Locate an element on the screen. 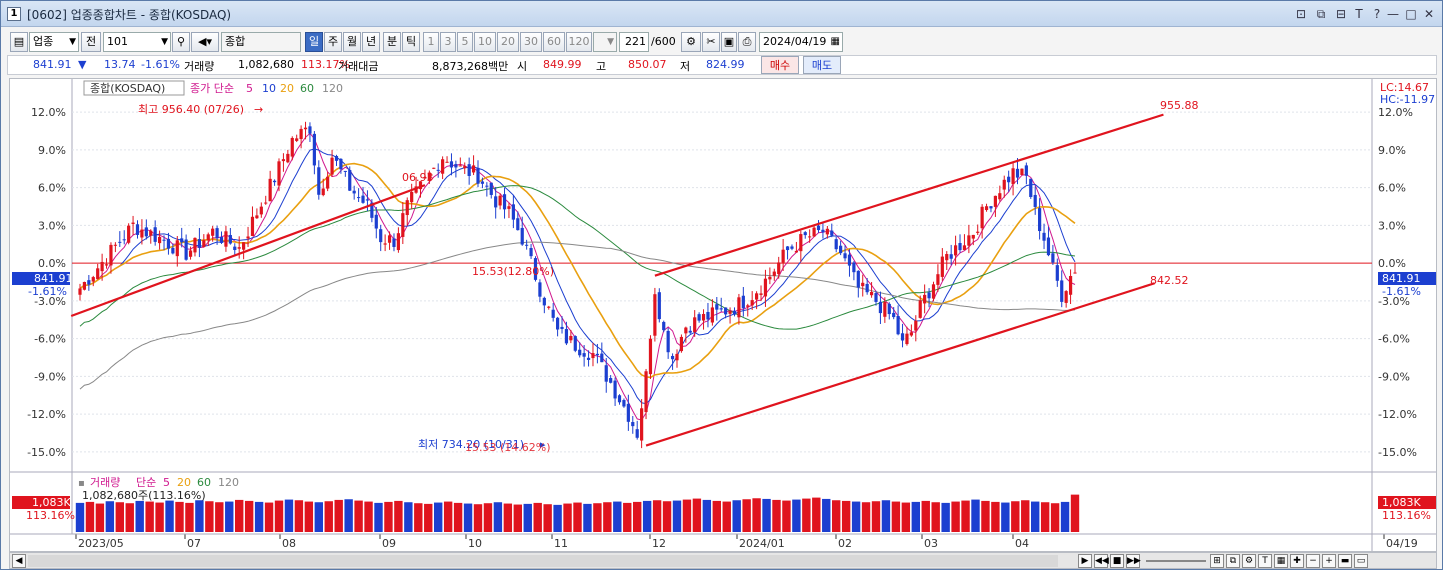 Image resolution: width=1443 pixels, height=570 pixels. period-week: 주 is located at coordinates (333, 42).